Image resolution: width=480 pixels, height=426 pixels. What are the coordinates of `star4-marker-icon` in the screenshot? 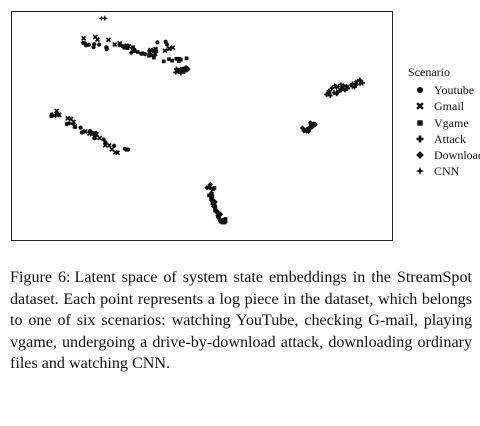 It's located at (421, 171).